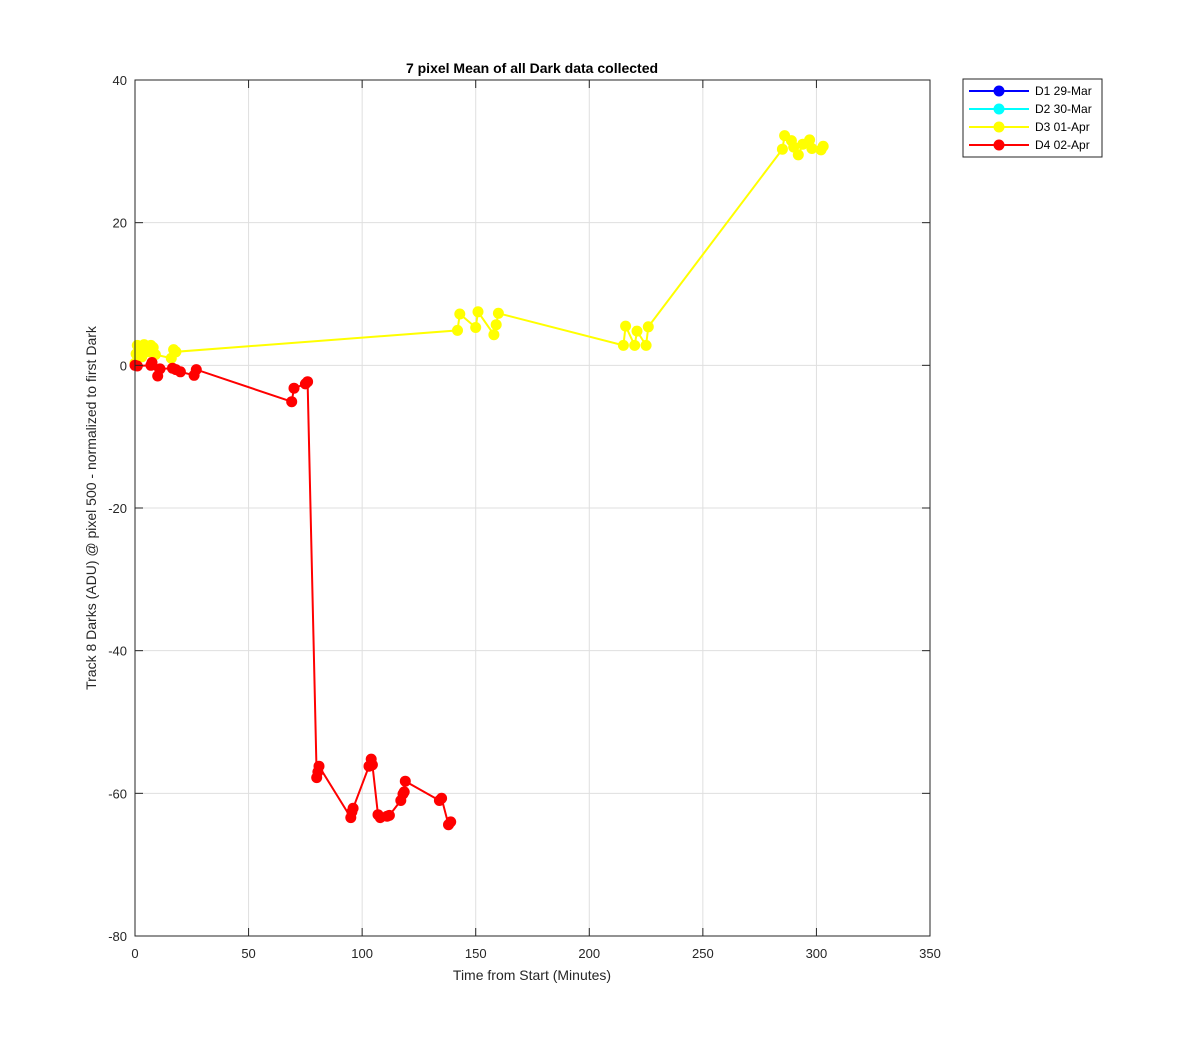 The image size is (1200, 1050). I want to click on legend-entry: D4 02-Apr, so click(1029, 145).